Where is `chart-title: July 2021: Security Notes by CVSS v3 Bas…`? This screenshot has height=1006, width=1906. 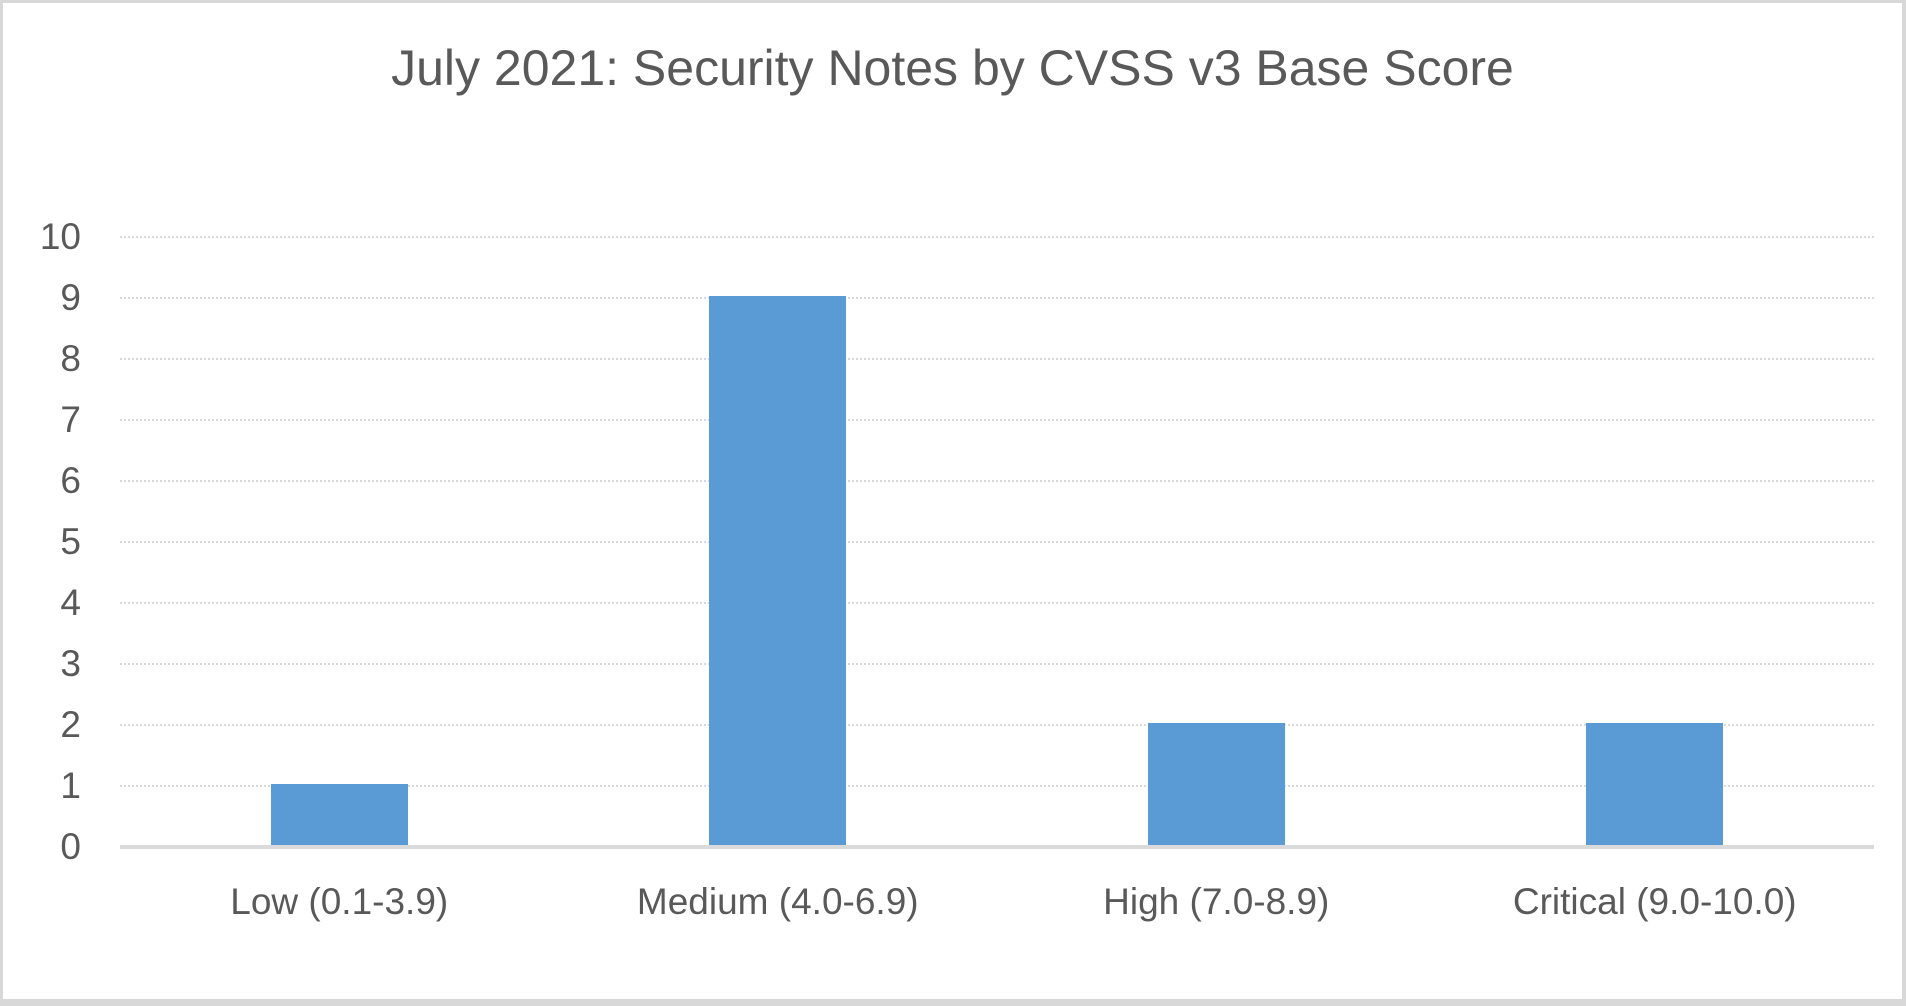 chart-title: July 2021: Security Notes by CVSS v3 Bas… is located at coordinates (952, 68).